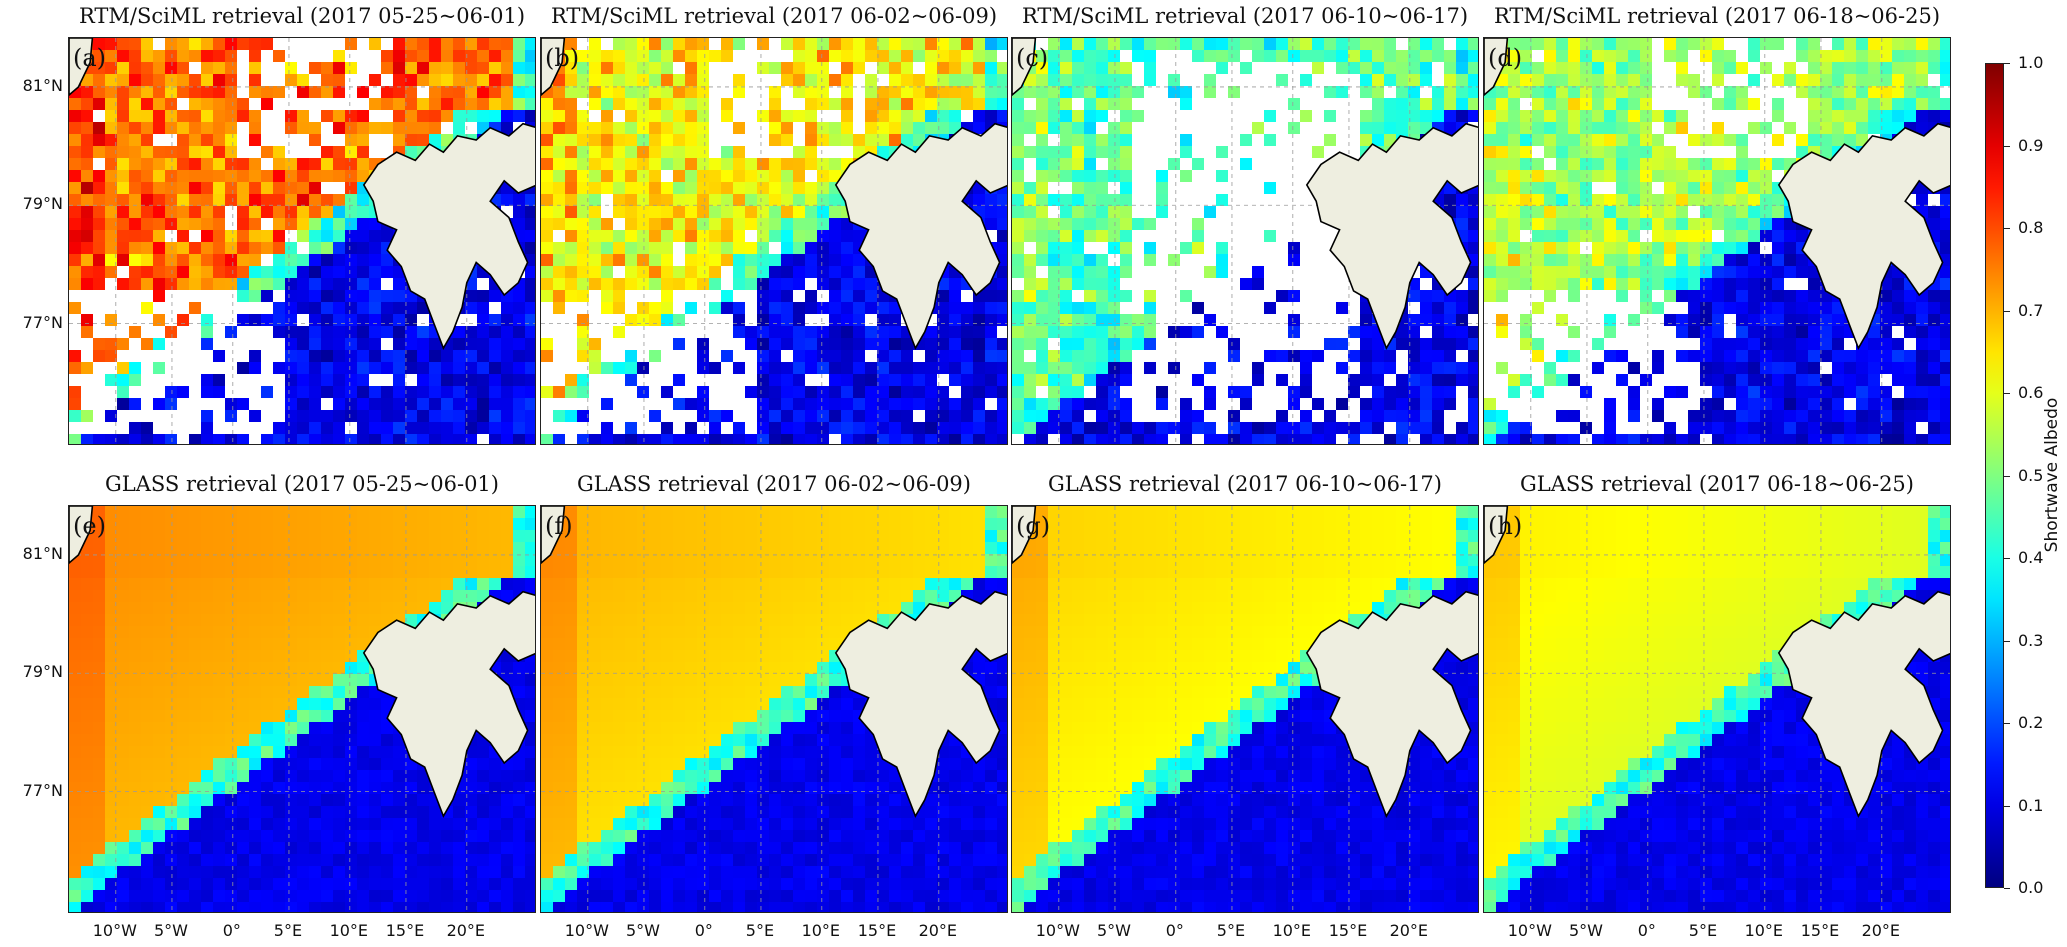  I want to click on colorbar-tick-label: 0.7, so click(2031, 310).